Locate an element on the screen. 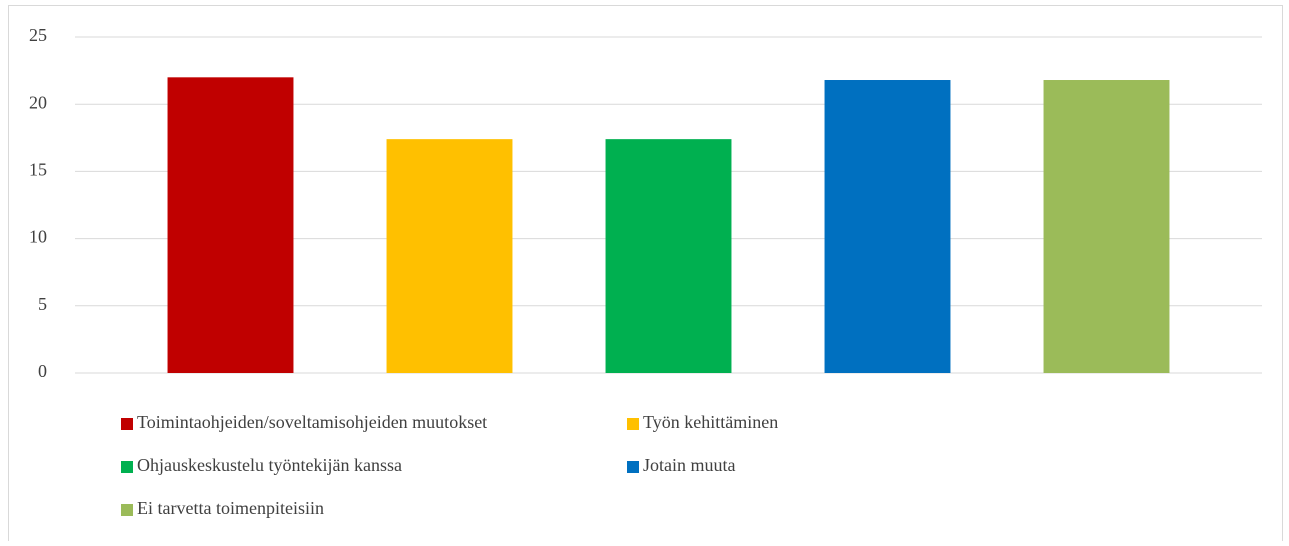 This screenshot has height=546, width=1289. y-tick-label: 0 is located at coordinates (42, 371).